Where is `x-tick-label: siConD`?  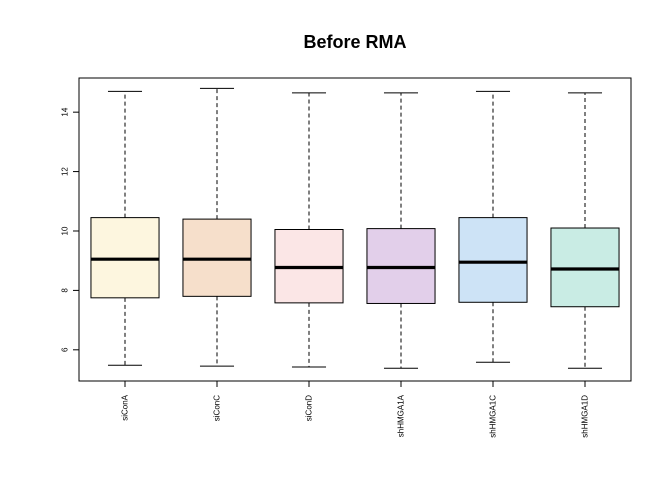 x-tick-label: siConD is located at coordinates (309, 408).